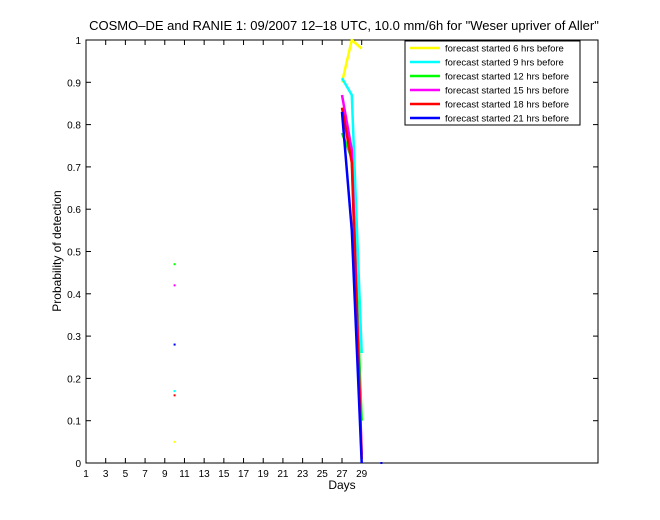 Image resolution: width=660 pixels, height=520 pixels. I want to click on x-tick-label: 25, so click(323, 474).